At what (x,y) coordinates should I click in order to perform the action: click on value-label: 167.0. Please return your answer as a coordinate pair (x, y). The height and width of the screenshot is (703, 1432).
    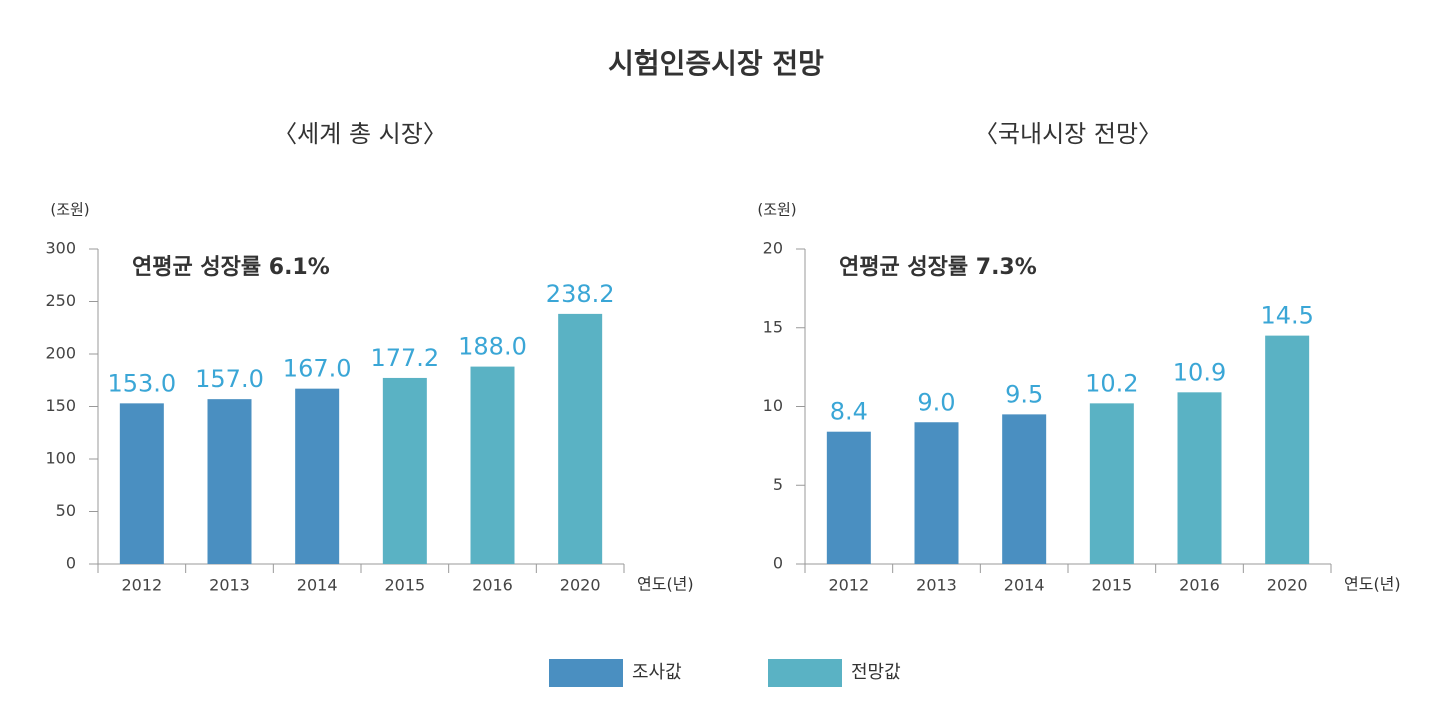
    Looking at the image, I should click on (317, 369).